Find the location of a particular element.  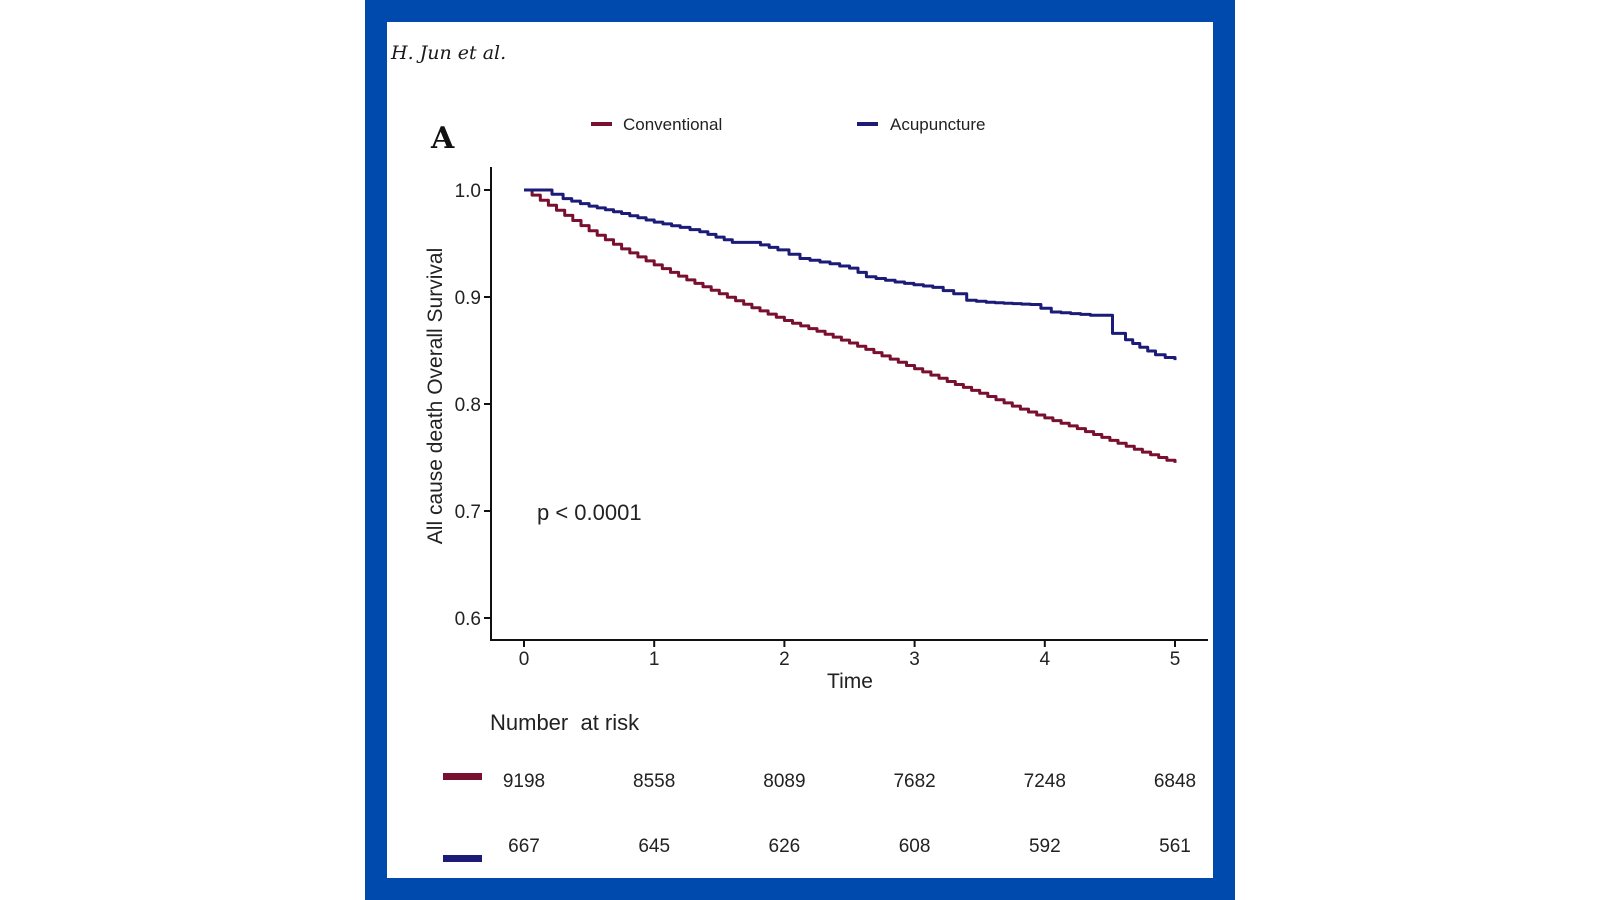

risk-row-swatch-acupuncture is located at coordinates (462, 858).